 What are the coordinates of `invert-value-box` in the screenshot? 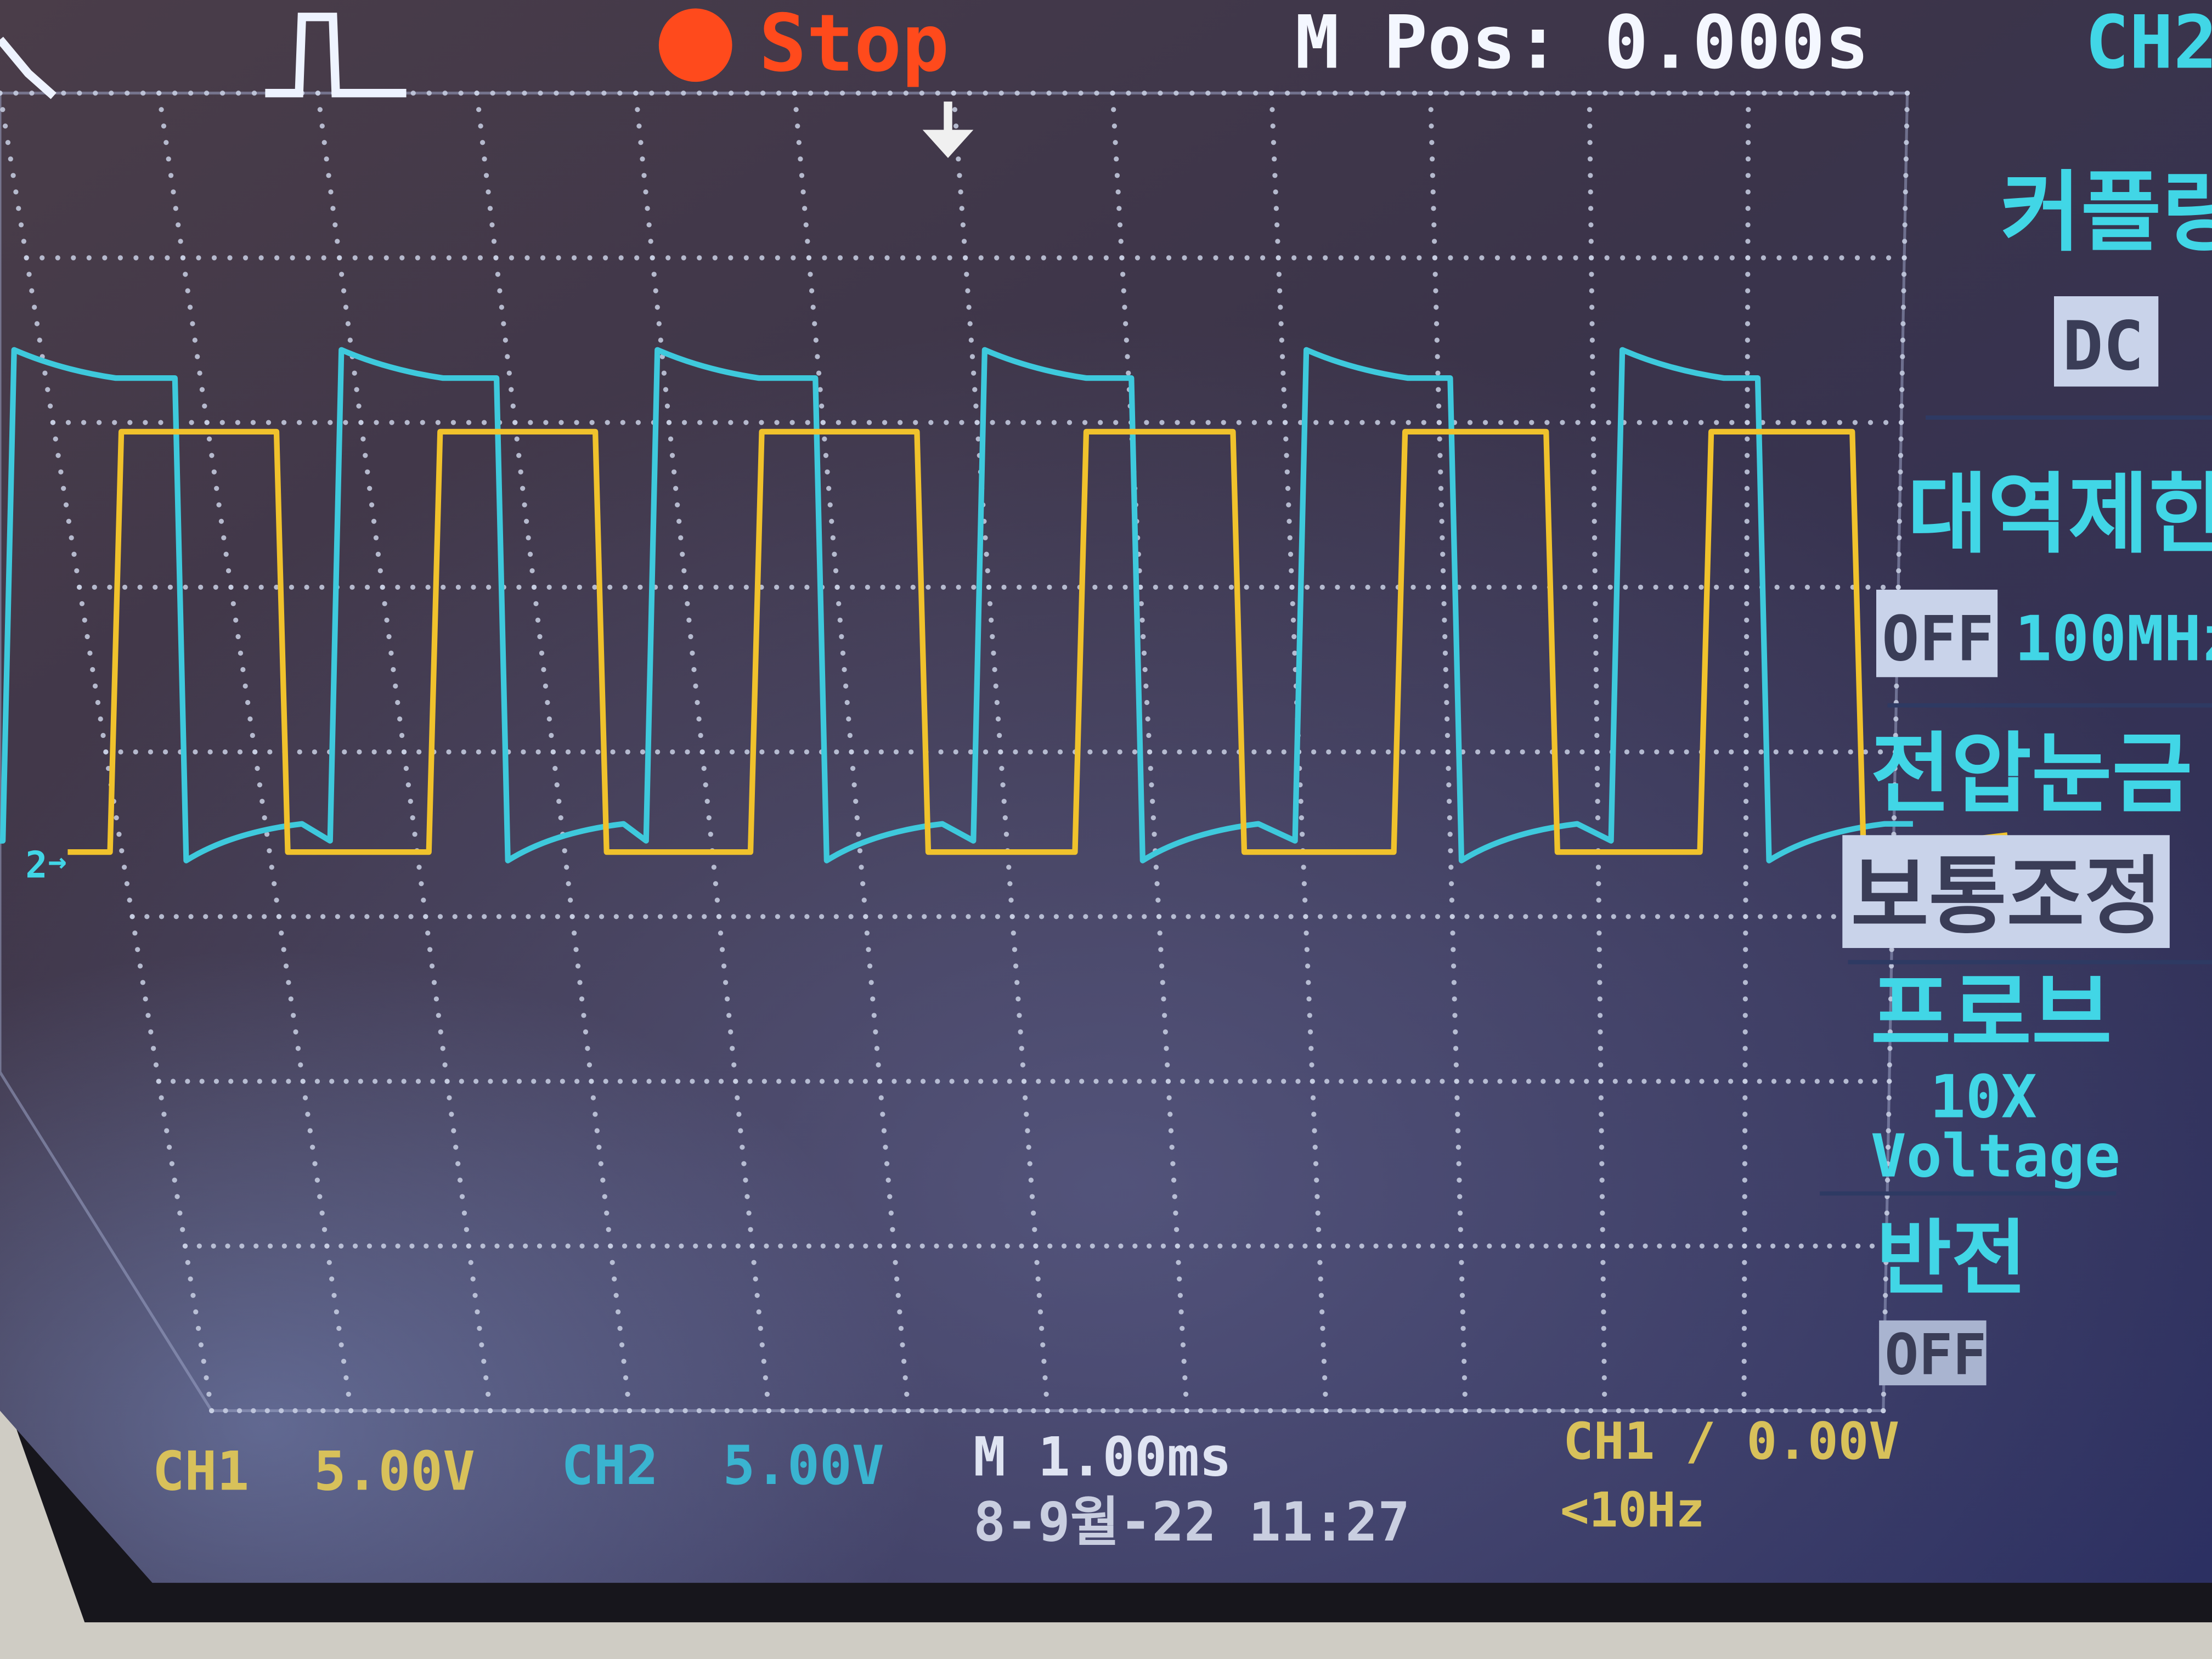 It's located at (1933, 1353).